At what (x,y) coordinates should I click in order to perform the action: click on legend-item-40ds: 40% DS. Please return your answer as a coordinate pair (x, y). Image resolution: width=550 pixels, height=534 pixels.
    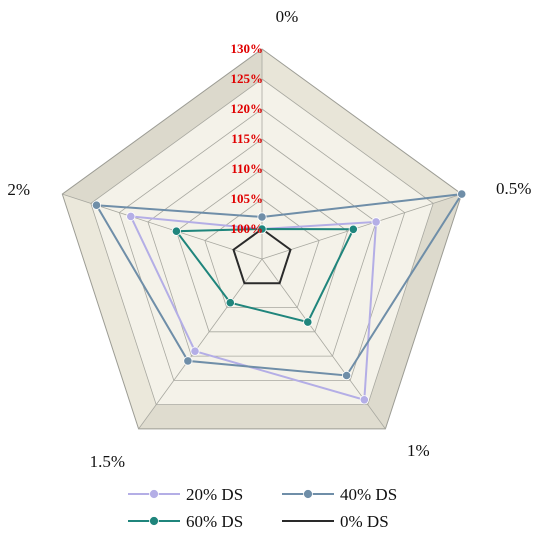
    Looking at the image, I should click on (339, 494).